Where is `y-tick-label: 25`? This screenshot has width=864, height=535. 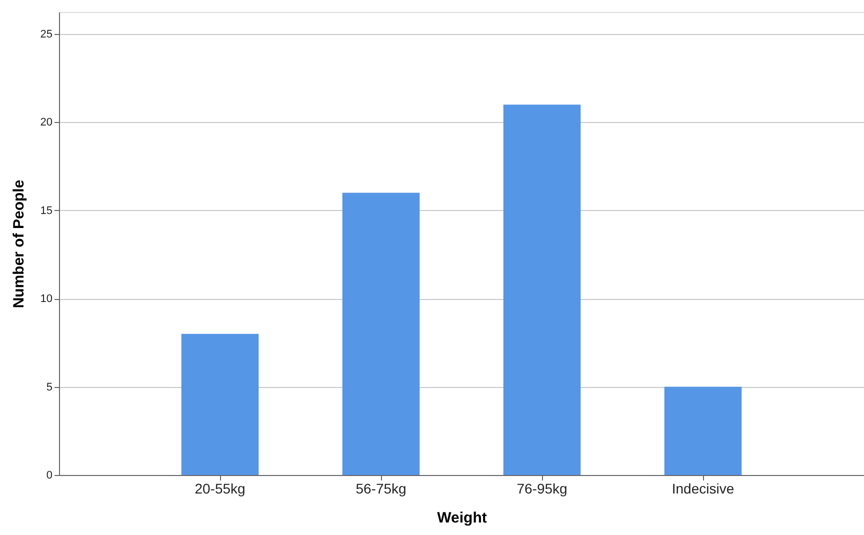 y-tick-label: 25 is located at coordinates (46, 34).